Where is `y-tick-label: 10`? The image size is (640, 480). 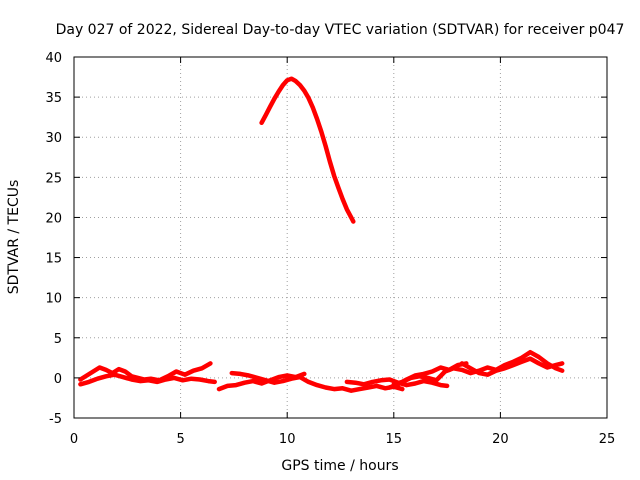
y-tick-label: 10 is located at coordinates (53, 299).